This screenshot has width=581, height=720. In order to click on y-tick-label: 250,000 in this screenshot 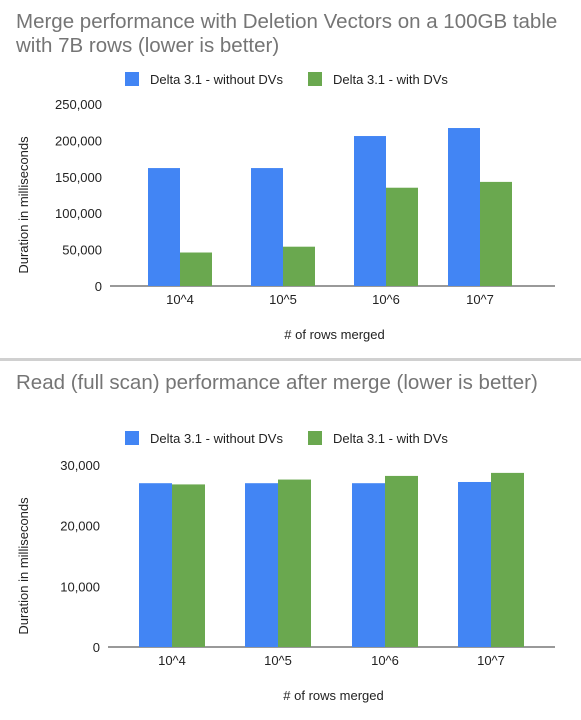, I will do `click(78, 104)`.